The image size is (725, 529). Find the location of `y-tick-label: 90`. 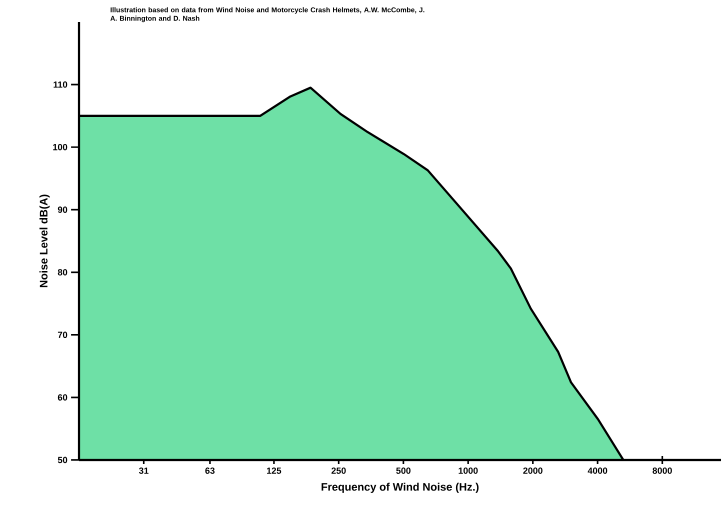

y-tick-label: 90 is located at coordinates (63, 209).